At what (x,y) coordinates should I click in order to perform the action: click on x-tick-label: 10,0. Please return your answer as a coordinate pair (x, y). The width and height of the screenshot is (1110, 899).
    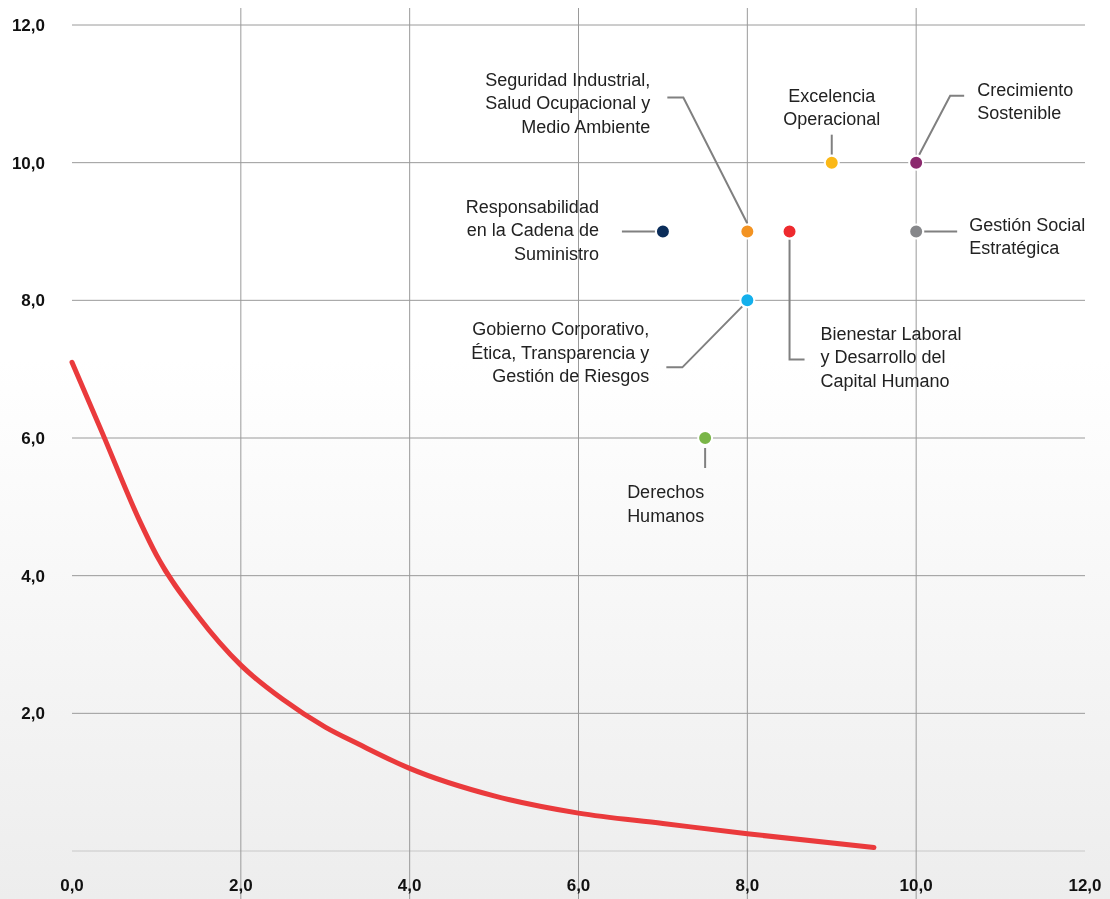
    Looking at the image, I should click on (916, 885).